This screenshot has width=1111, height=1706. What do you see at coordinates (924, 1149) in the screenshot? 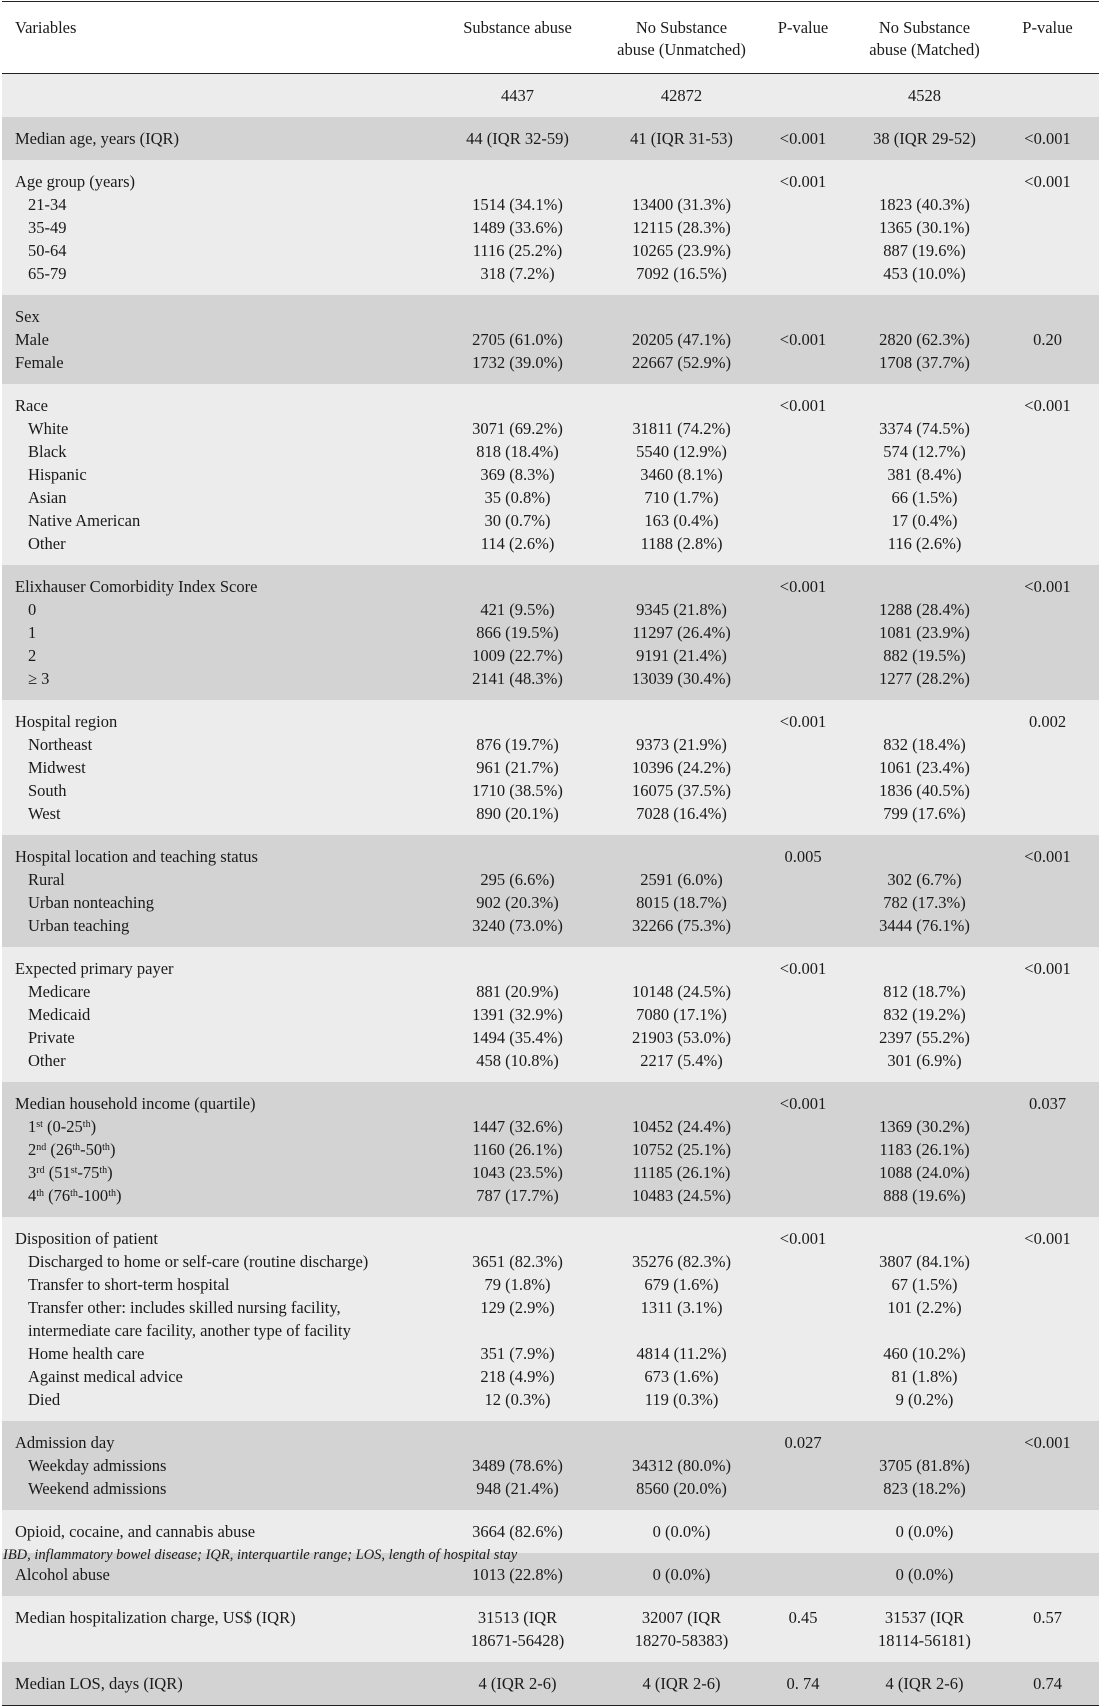
I see `cell-no-substance-matched: 1183 (26.1%)` at bounding box center [924, 1149].